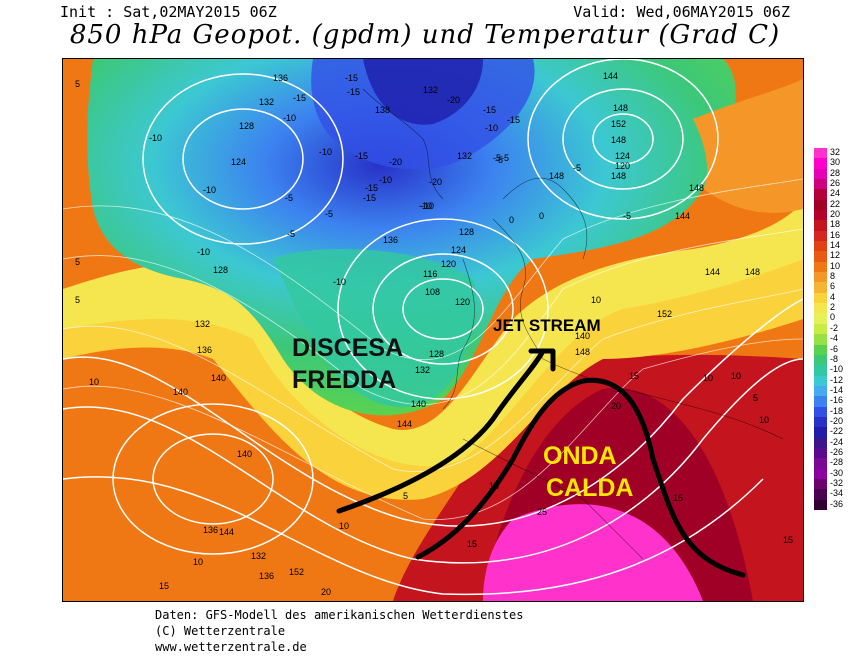 Image resolution: width=850 pixels, height=657 pixels. I want to click on scale-label: -32, so click(837, 482).